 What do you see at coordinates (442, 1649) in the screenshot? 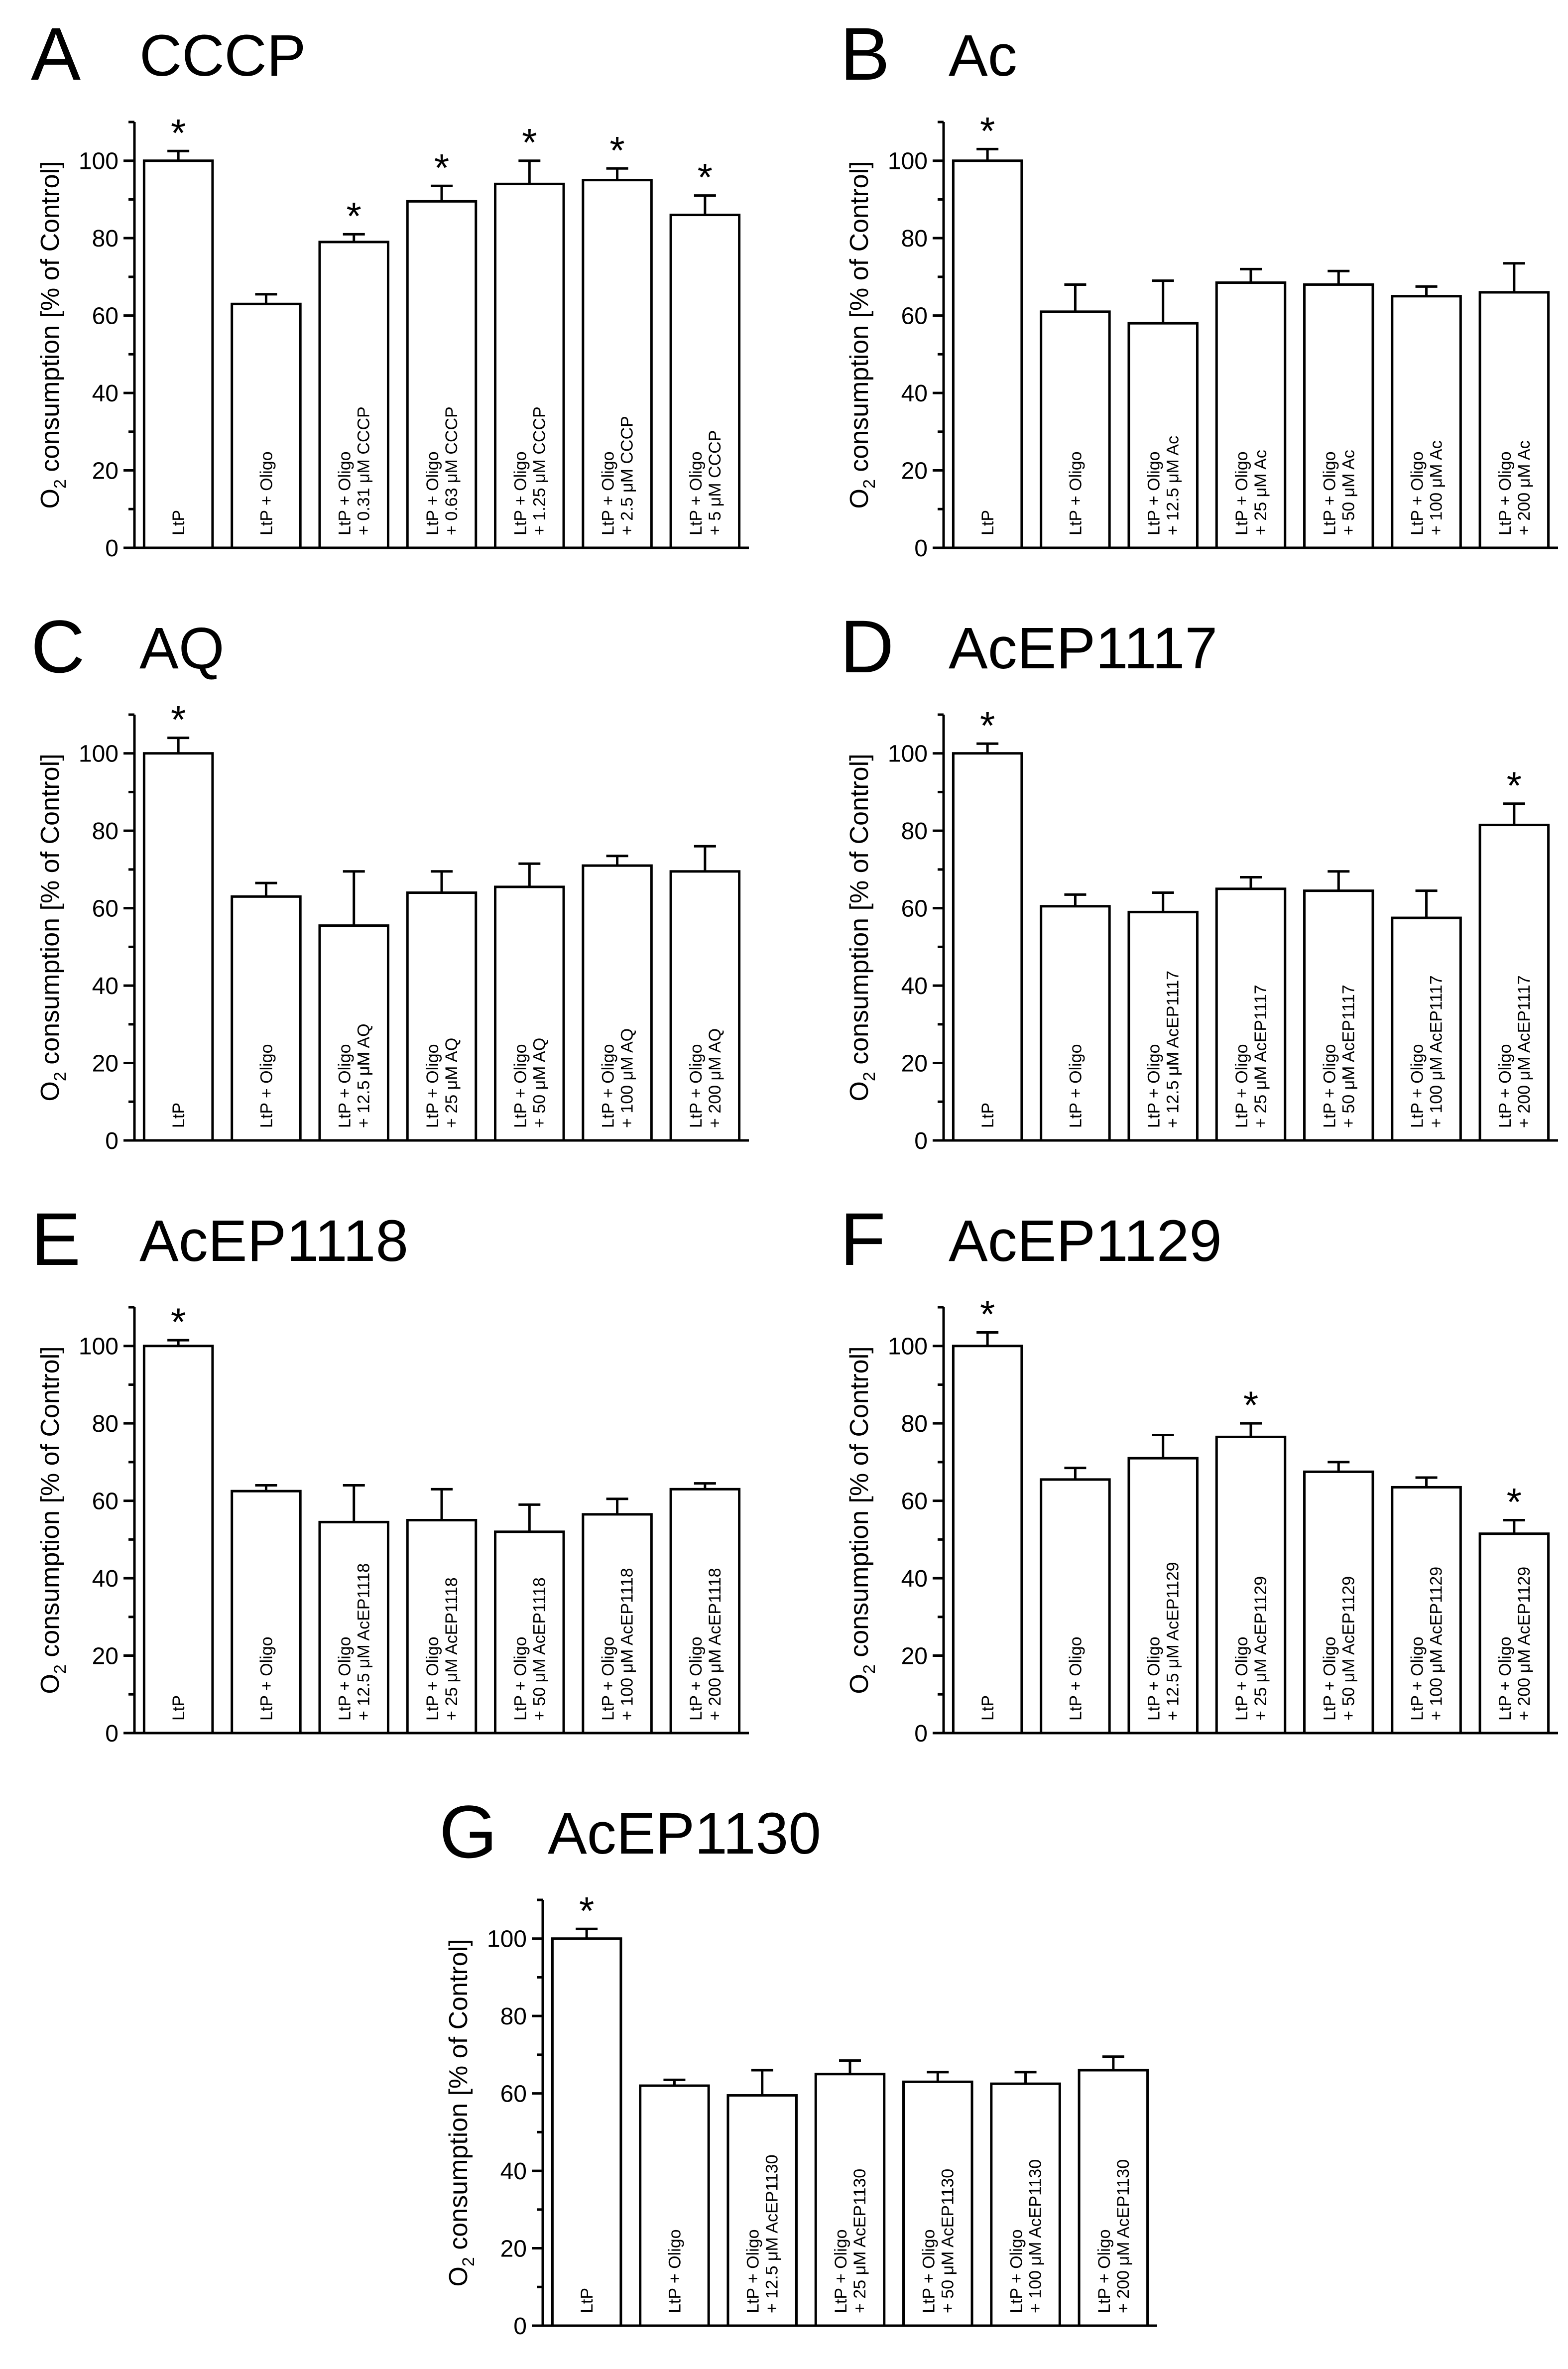
I see `category-label: LtP + Oligo+ 25 μM AcEP1118` at bounding box center [442, 1649].